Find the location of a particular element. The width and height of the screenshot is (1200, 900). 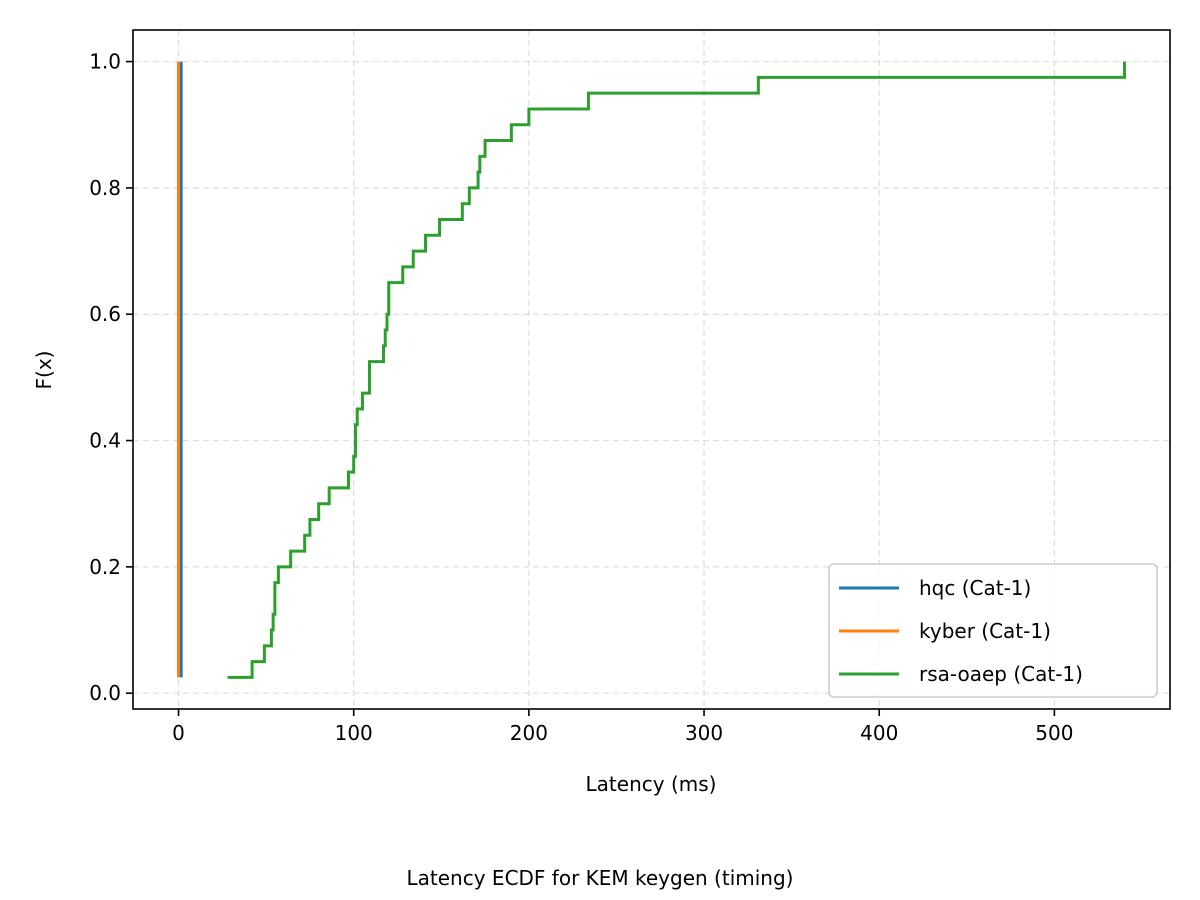

y-tick-label-1: 0.2 is located at coordinates (105, 567).